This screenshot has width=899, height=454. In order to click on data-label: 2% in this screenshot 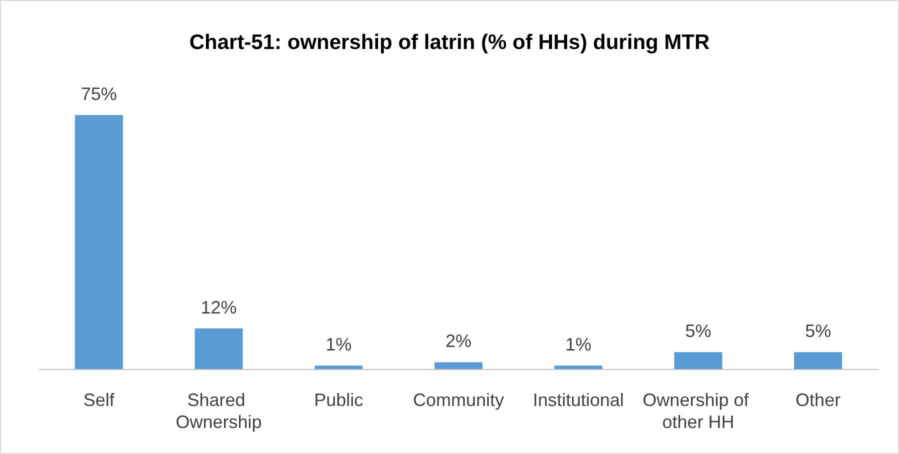, I will do `click(458, 341)`.